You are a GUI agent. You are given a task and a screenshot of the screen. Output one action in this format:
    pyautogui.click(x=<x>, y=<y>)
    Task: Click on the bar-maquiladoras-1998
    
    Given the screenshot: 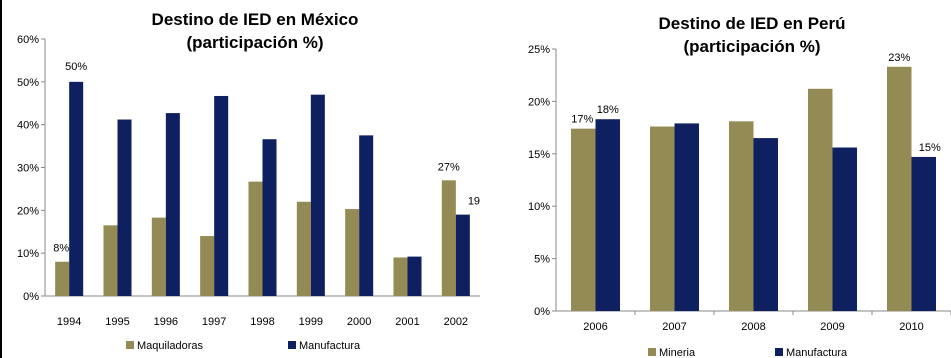 What is the action you would take?
    pyautogui.click(x=255, y=238)
    